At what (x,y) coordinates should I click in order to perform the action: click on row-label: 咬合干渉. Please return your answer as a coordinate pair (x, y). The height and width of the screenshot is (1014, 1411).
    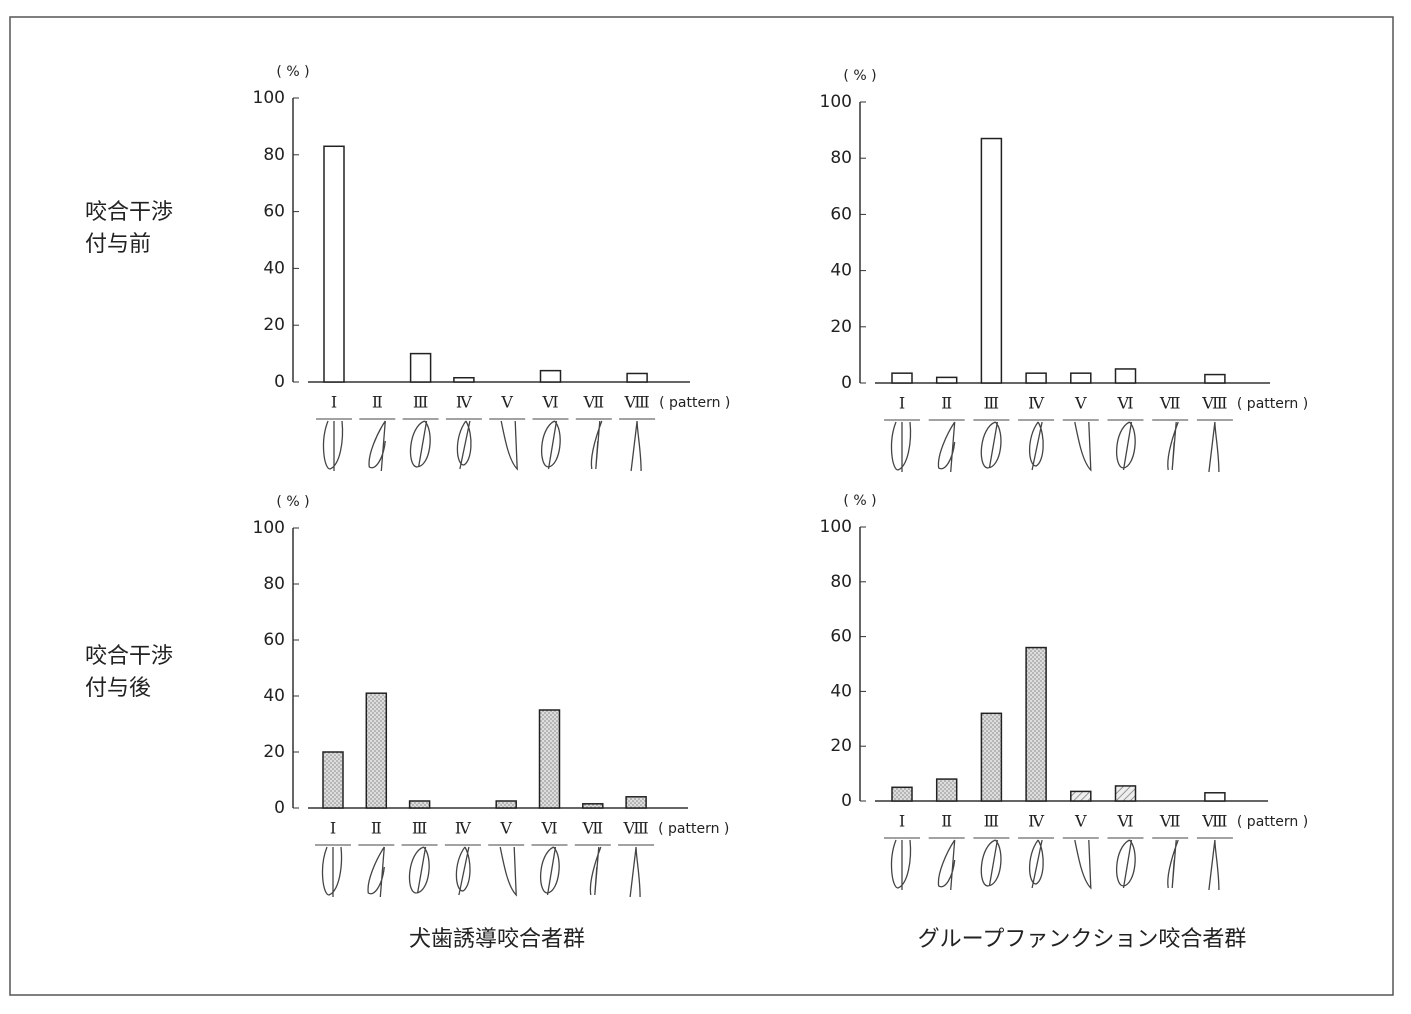
    Looking at the image, I should click on (129, 656).